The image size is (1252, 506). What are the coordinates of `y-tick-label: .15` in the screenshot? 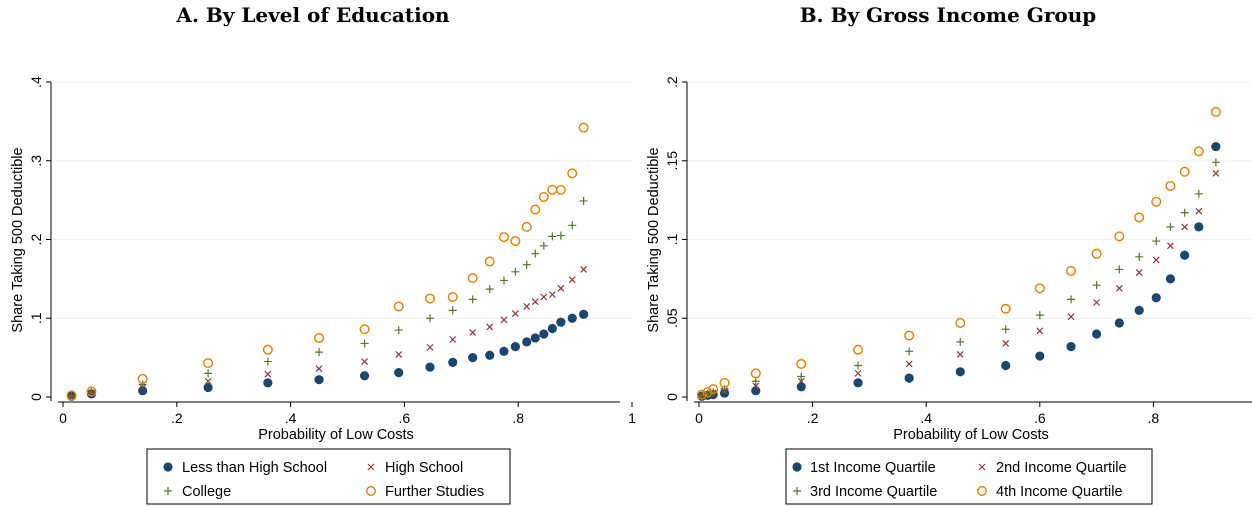 It's located at (672, 161).